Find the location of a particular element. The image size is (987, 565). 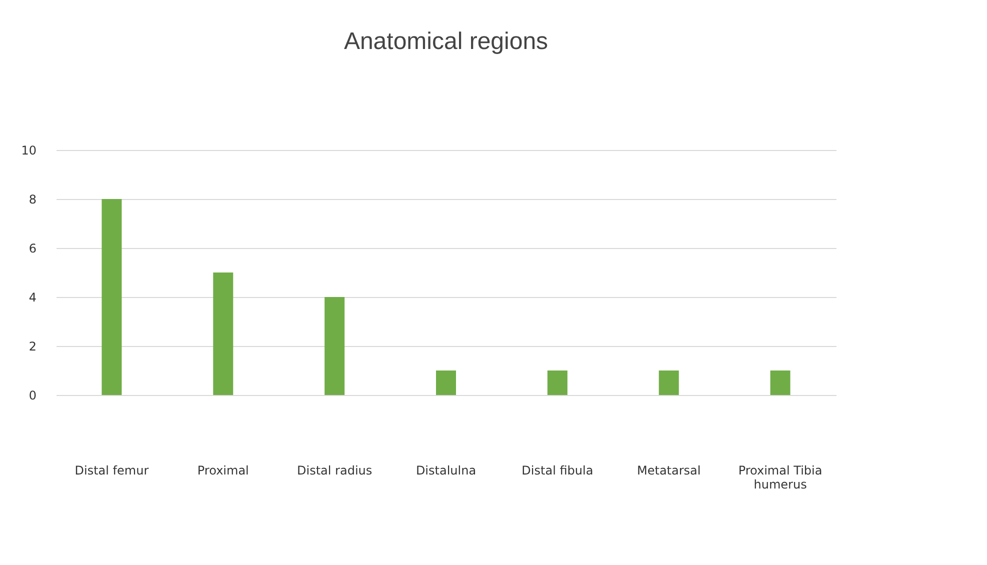

chart-title: Anatomical regions is located at coordinates (446, 41).